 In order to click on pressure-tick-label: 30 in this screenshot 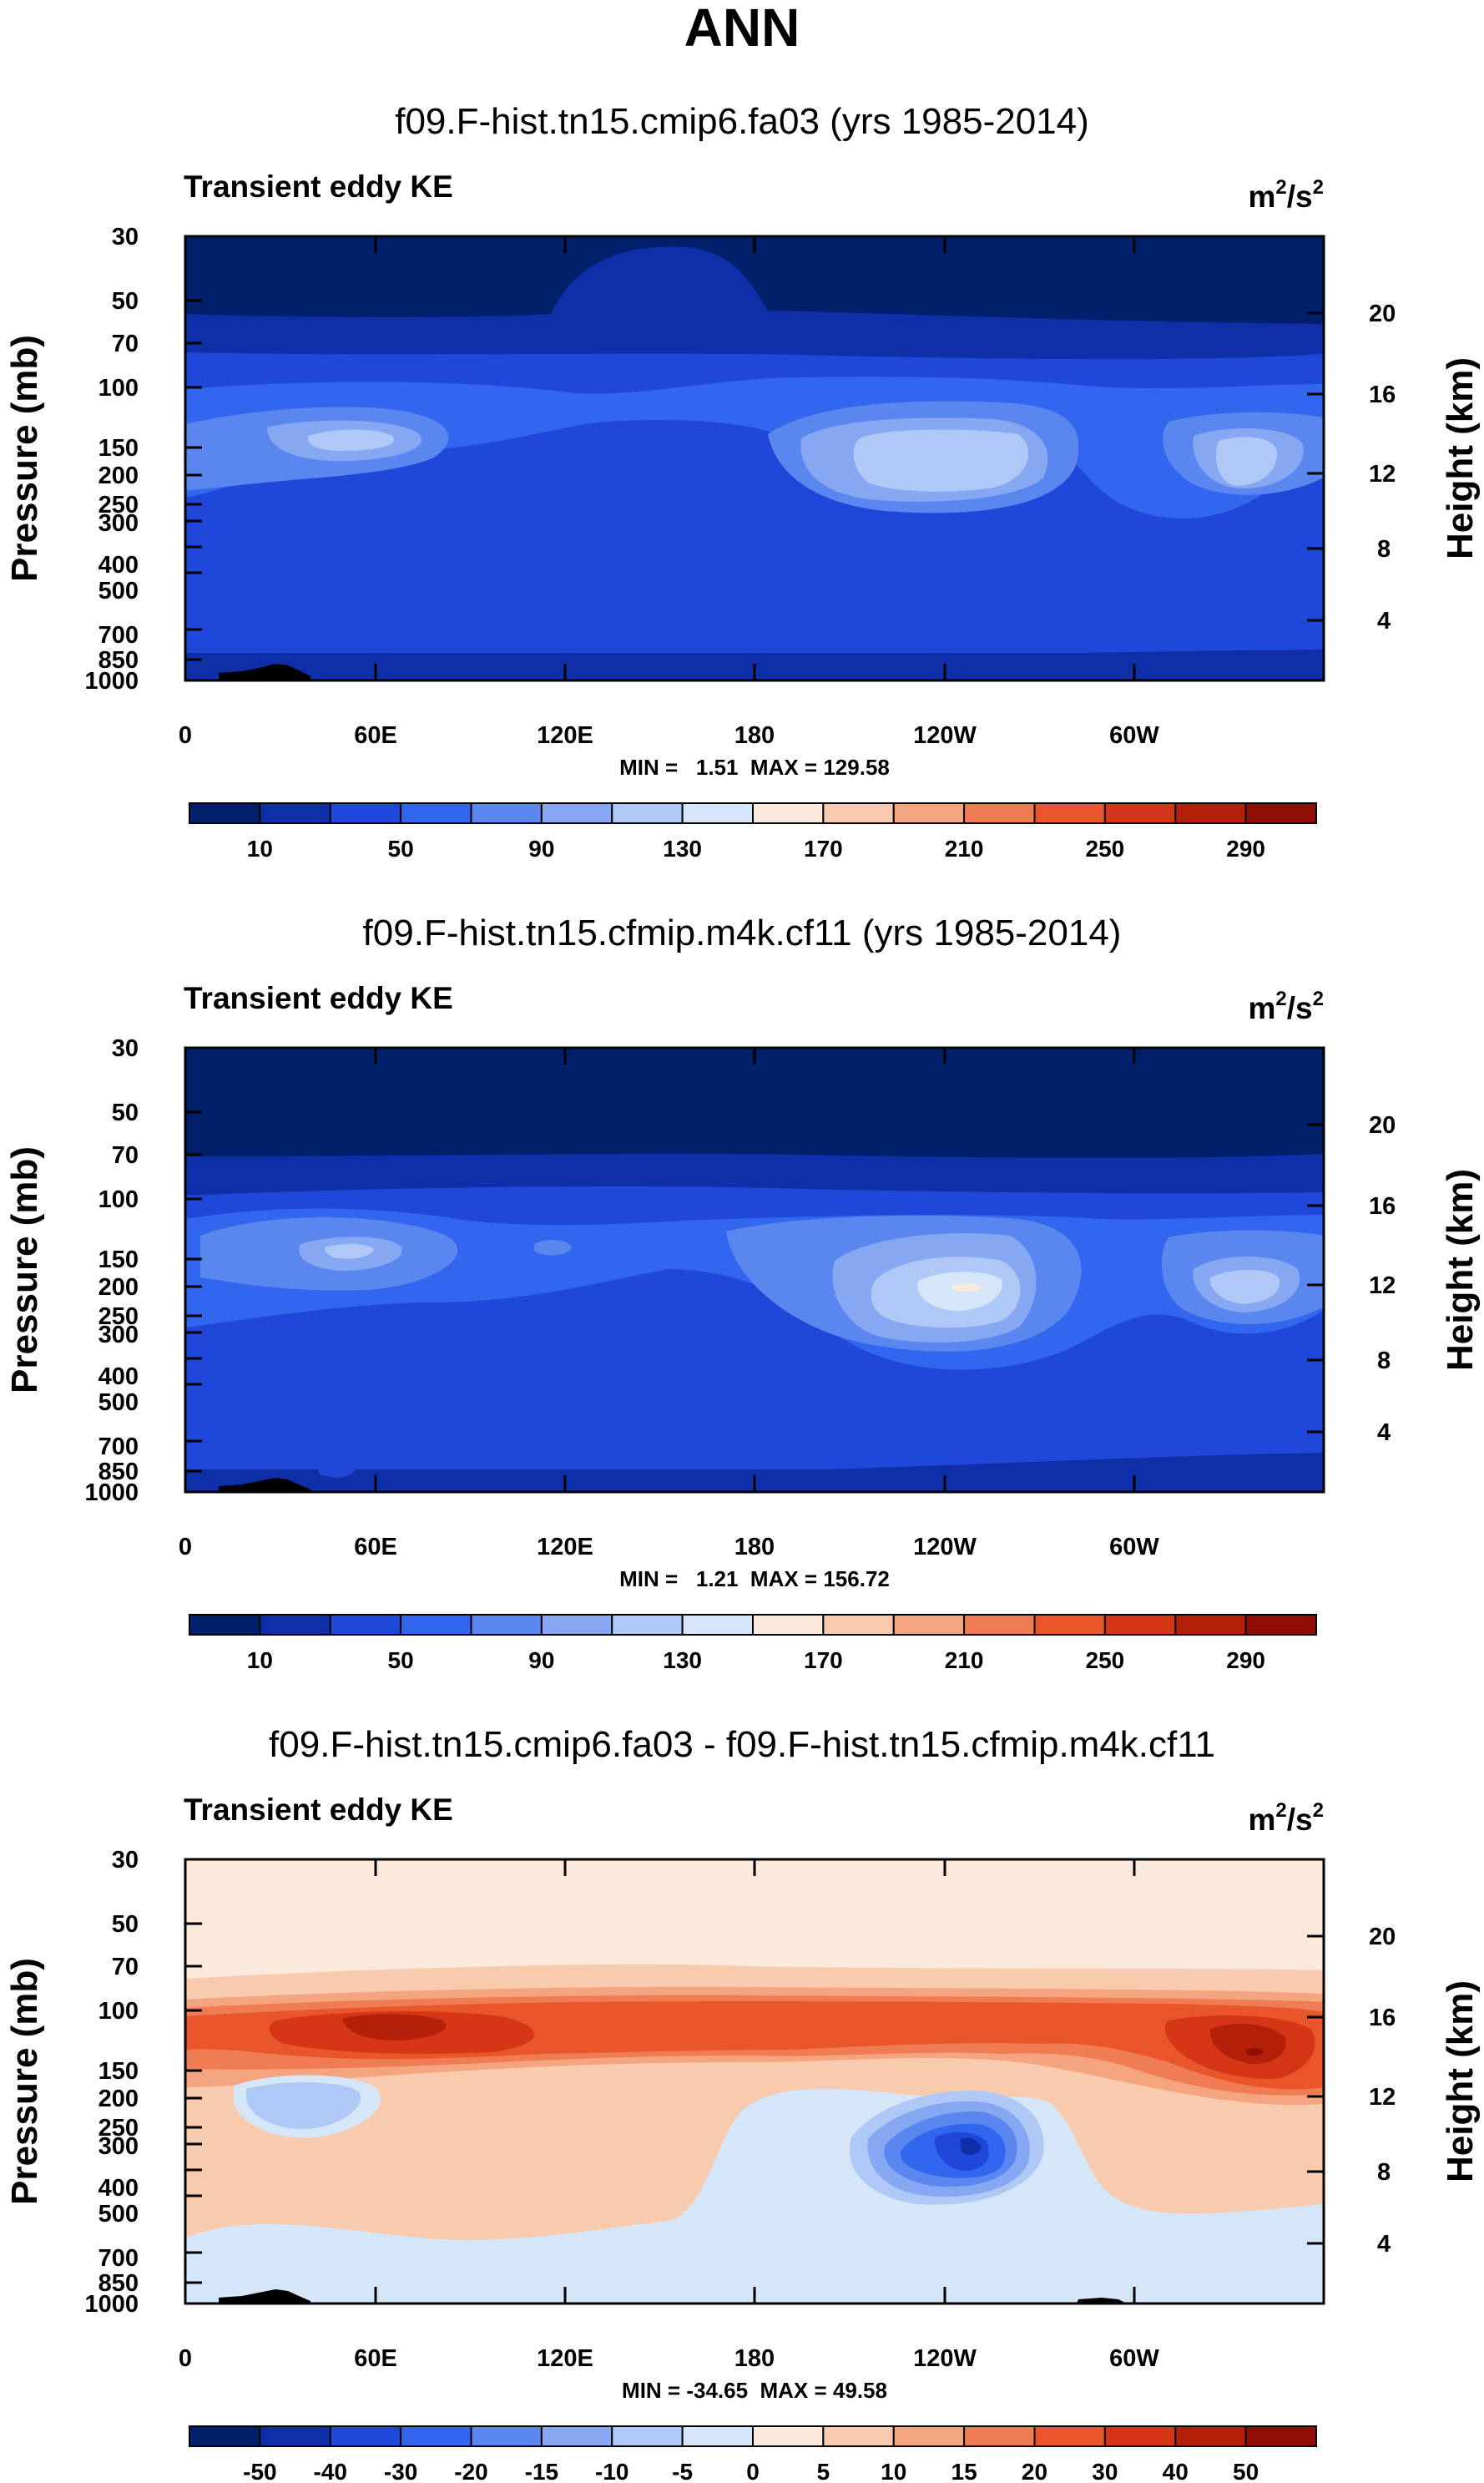, I will do `click(125, 1048)`.